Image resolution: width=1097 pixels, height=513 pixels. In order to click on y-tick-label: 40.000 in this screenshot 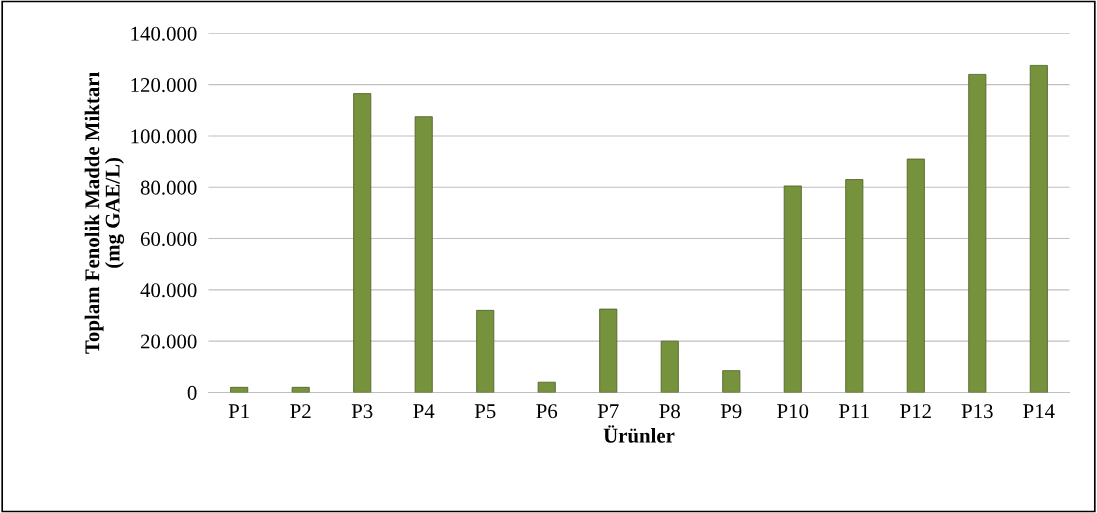, I will do `click(168, 290)`.